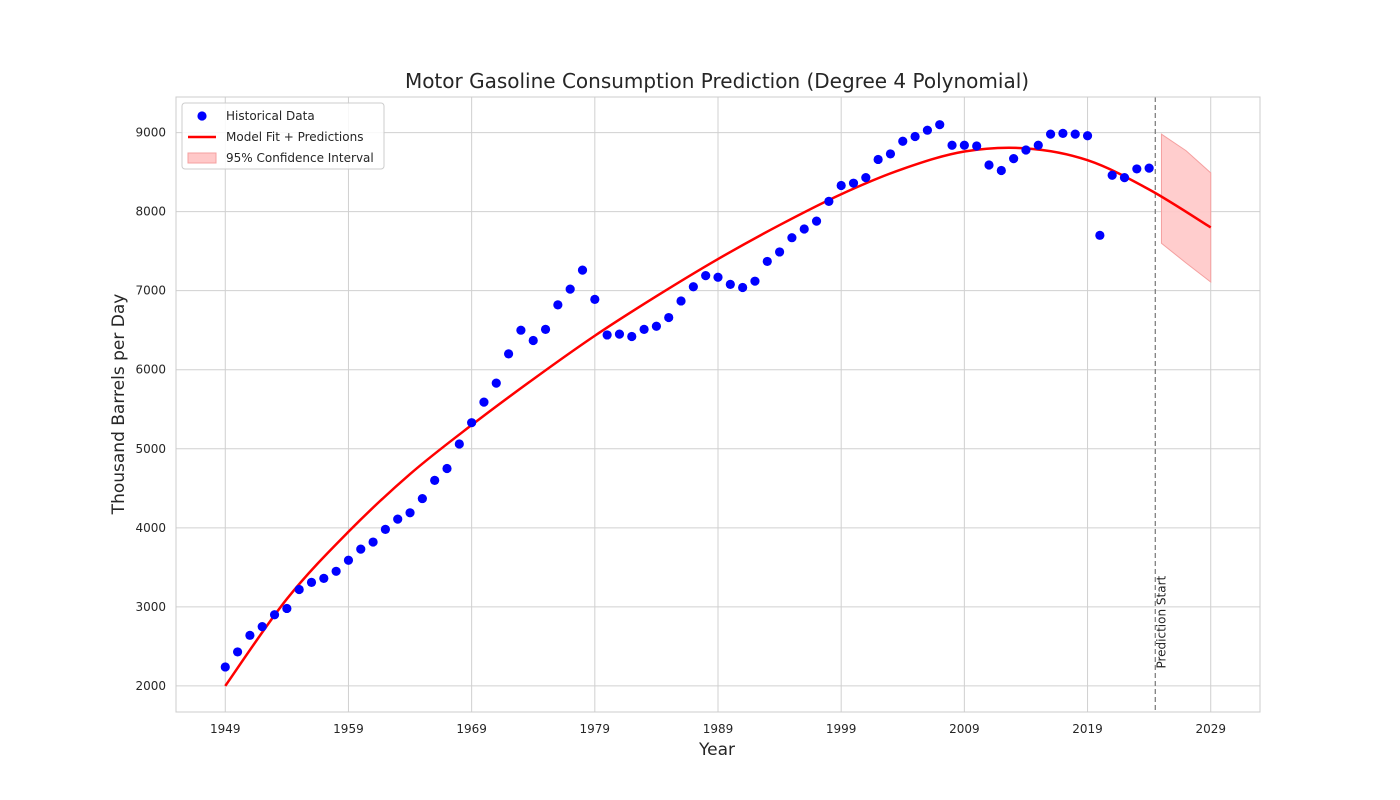  Describe the element at coordinates (202, 116) in the screenshot. I see `legend-marker-point` at that location.